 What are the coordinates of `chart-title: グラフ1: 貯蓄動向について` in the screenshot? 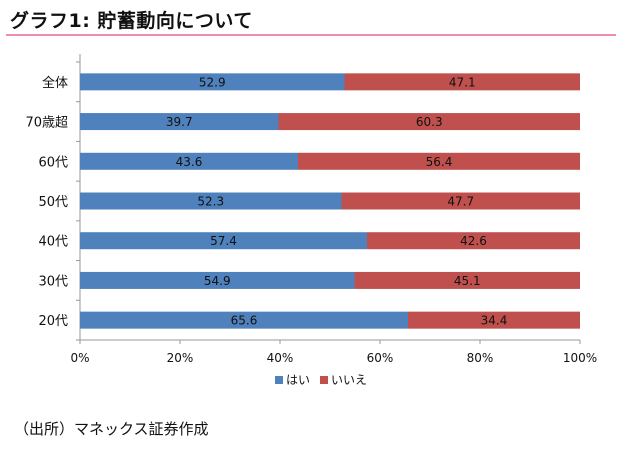 It's located at (131, 21).